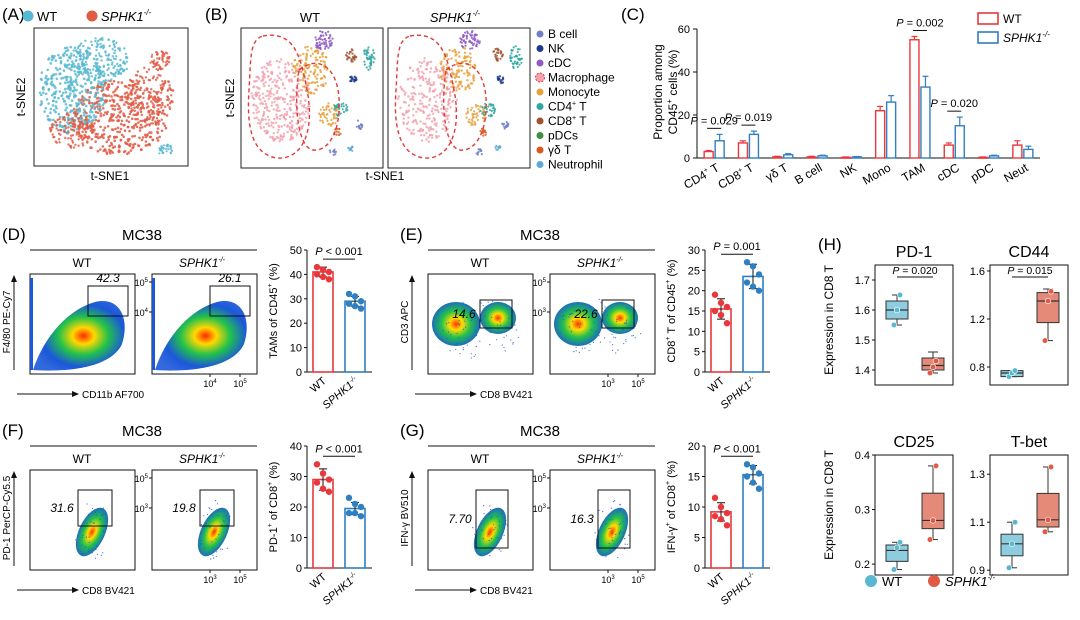 The image size is (1080, 620). Describe the element at coordinates (349, 513) in the screenshot. I see `data-point-ko` at that location.